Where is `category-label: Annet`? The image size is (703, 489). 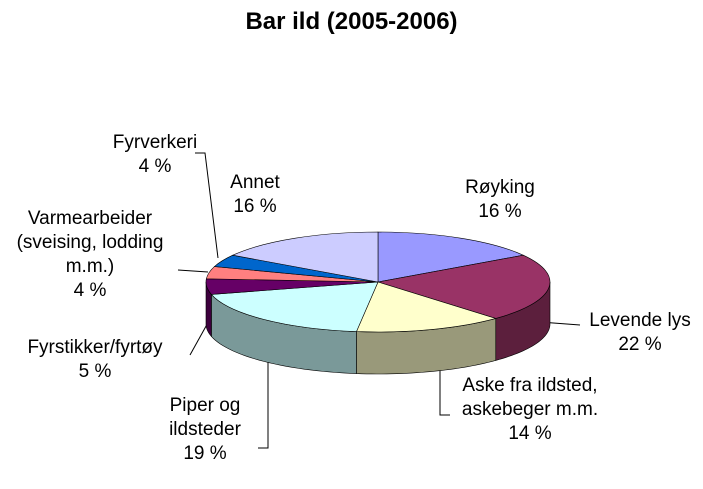 category-label: Annet is located at coordinates (255, 182).